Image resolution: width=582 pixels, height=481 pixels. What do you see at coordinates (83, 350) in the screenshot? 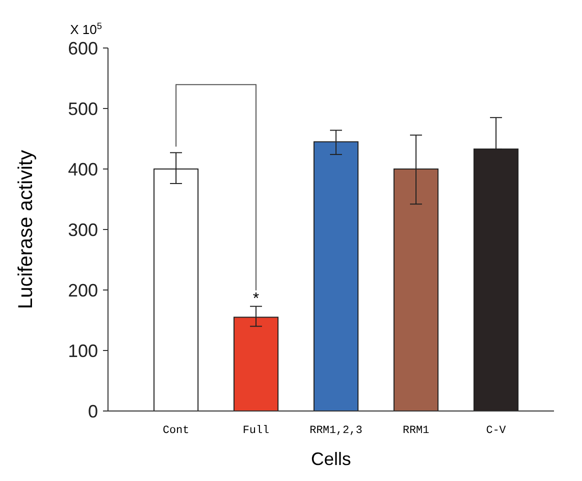
I see `y-tick-label: 100` at bounding box center [83, 350].